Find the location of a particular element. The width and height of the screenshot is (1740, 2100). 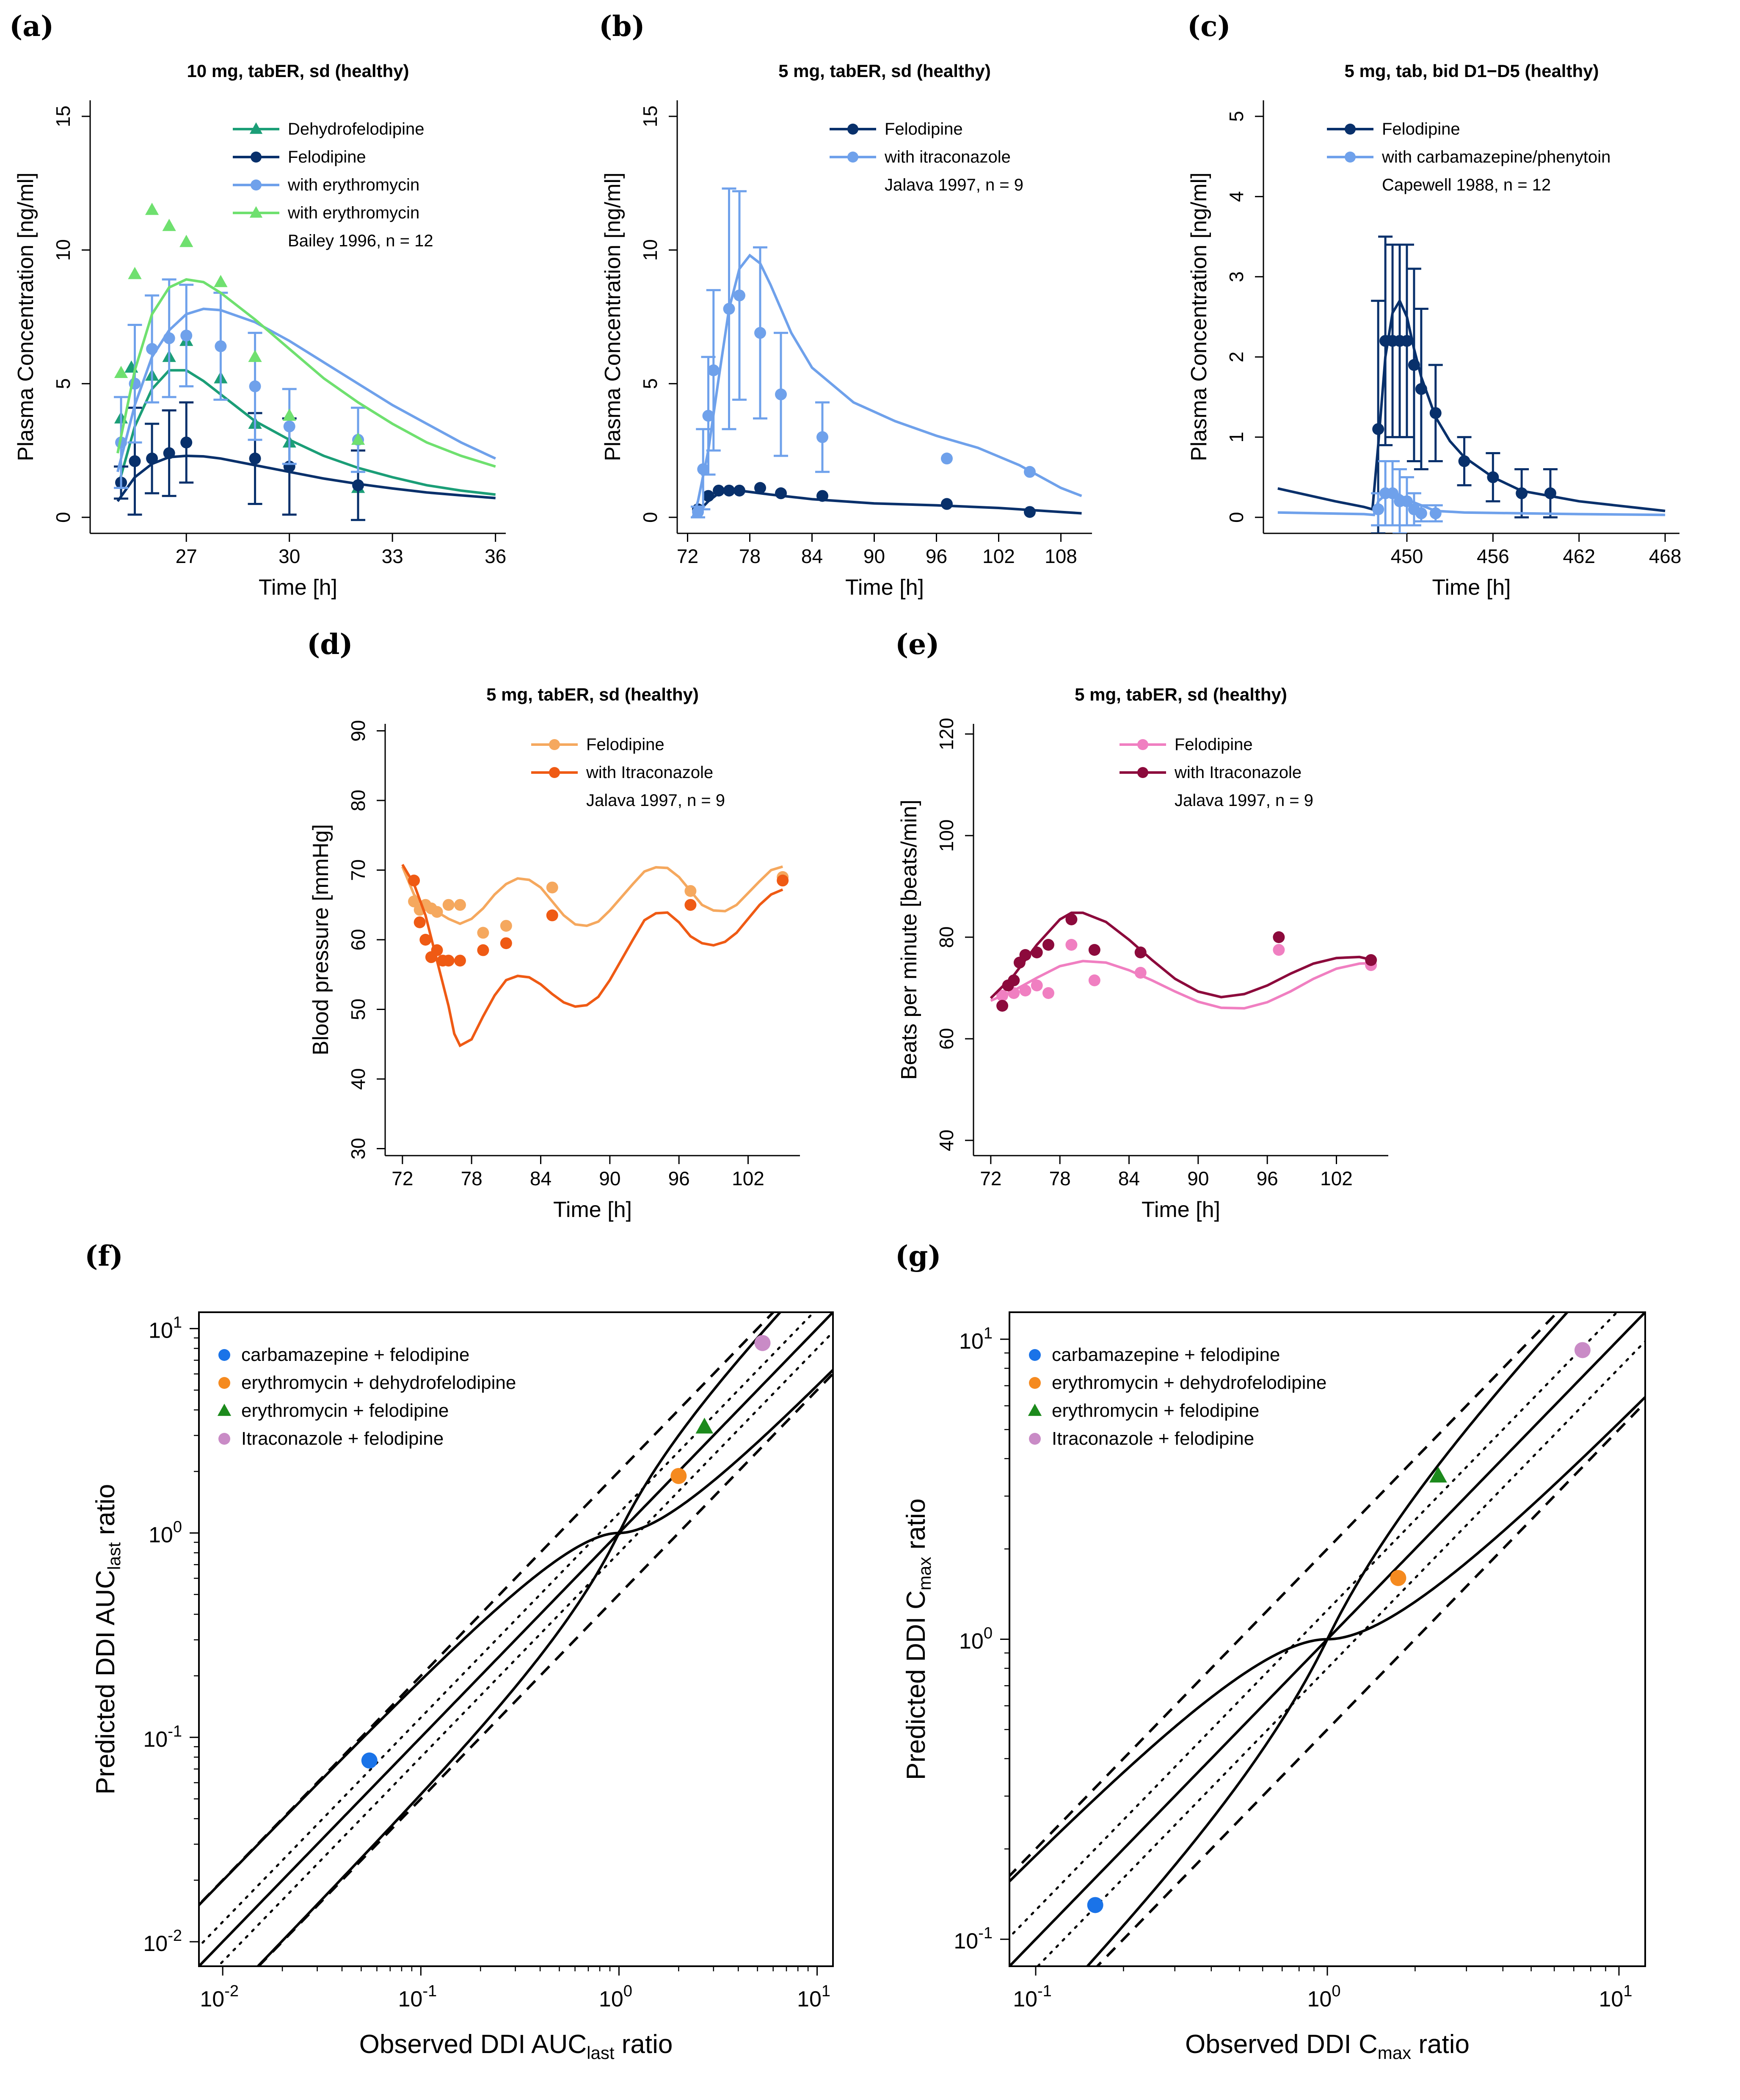

y-tick-label: 40 is located at coordinates (946, 1140).